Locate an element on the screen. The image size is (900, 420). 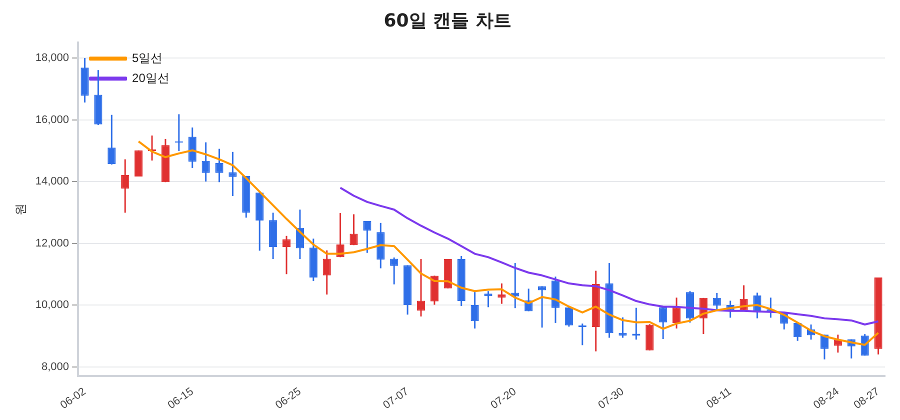
y-axis-title: 원 is located at coordinates (21, 209).